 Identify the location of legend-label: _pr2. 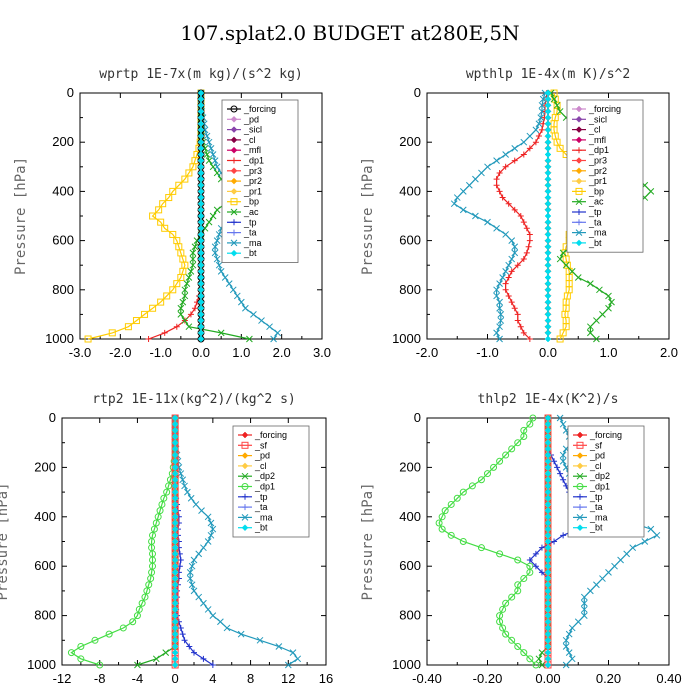
(252, 181).